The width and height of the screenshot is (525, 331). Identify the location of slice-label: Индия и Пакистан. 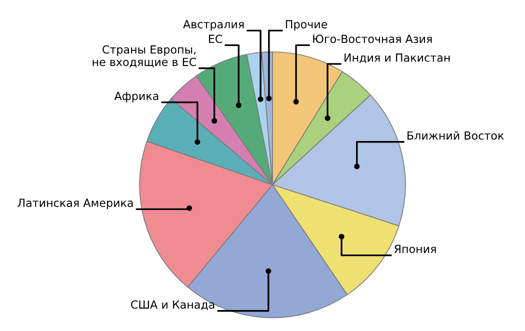
(397, 59).